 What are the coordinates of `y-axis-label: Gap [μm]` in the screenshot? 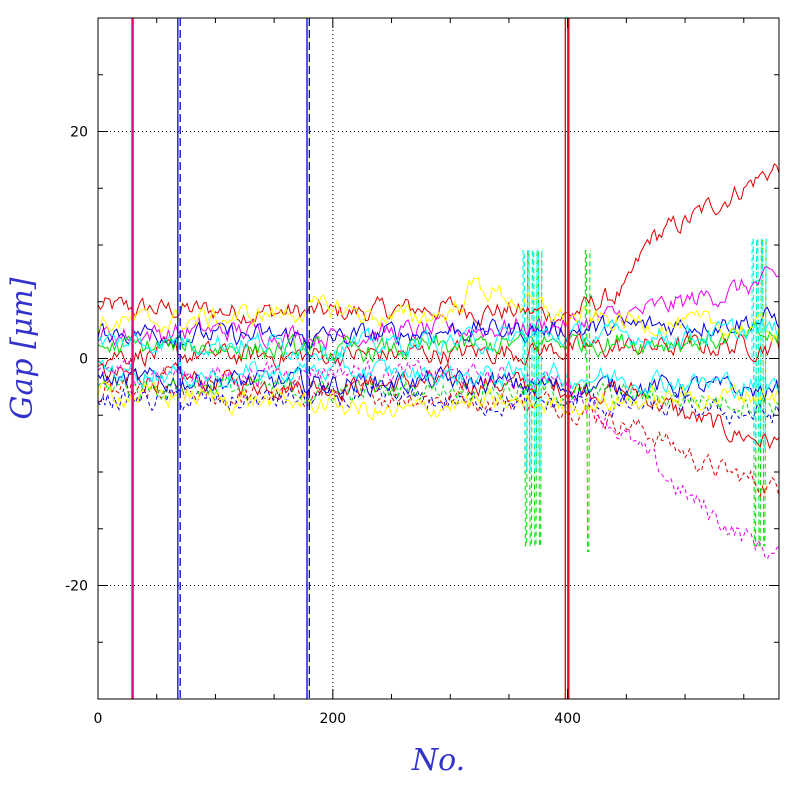 It's located at (22, 348).